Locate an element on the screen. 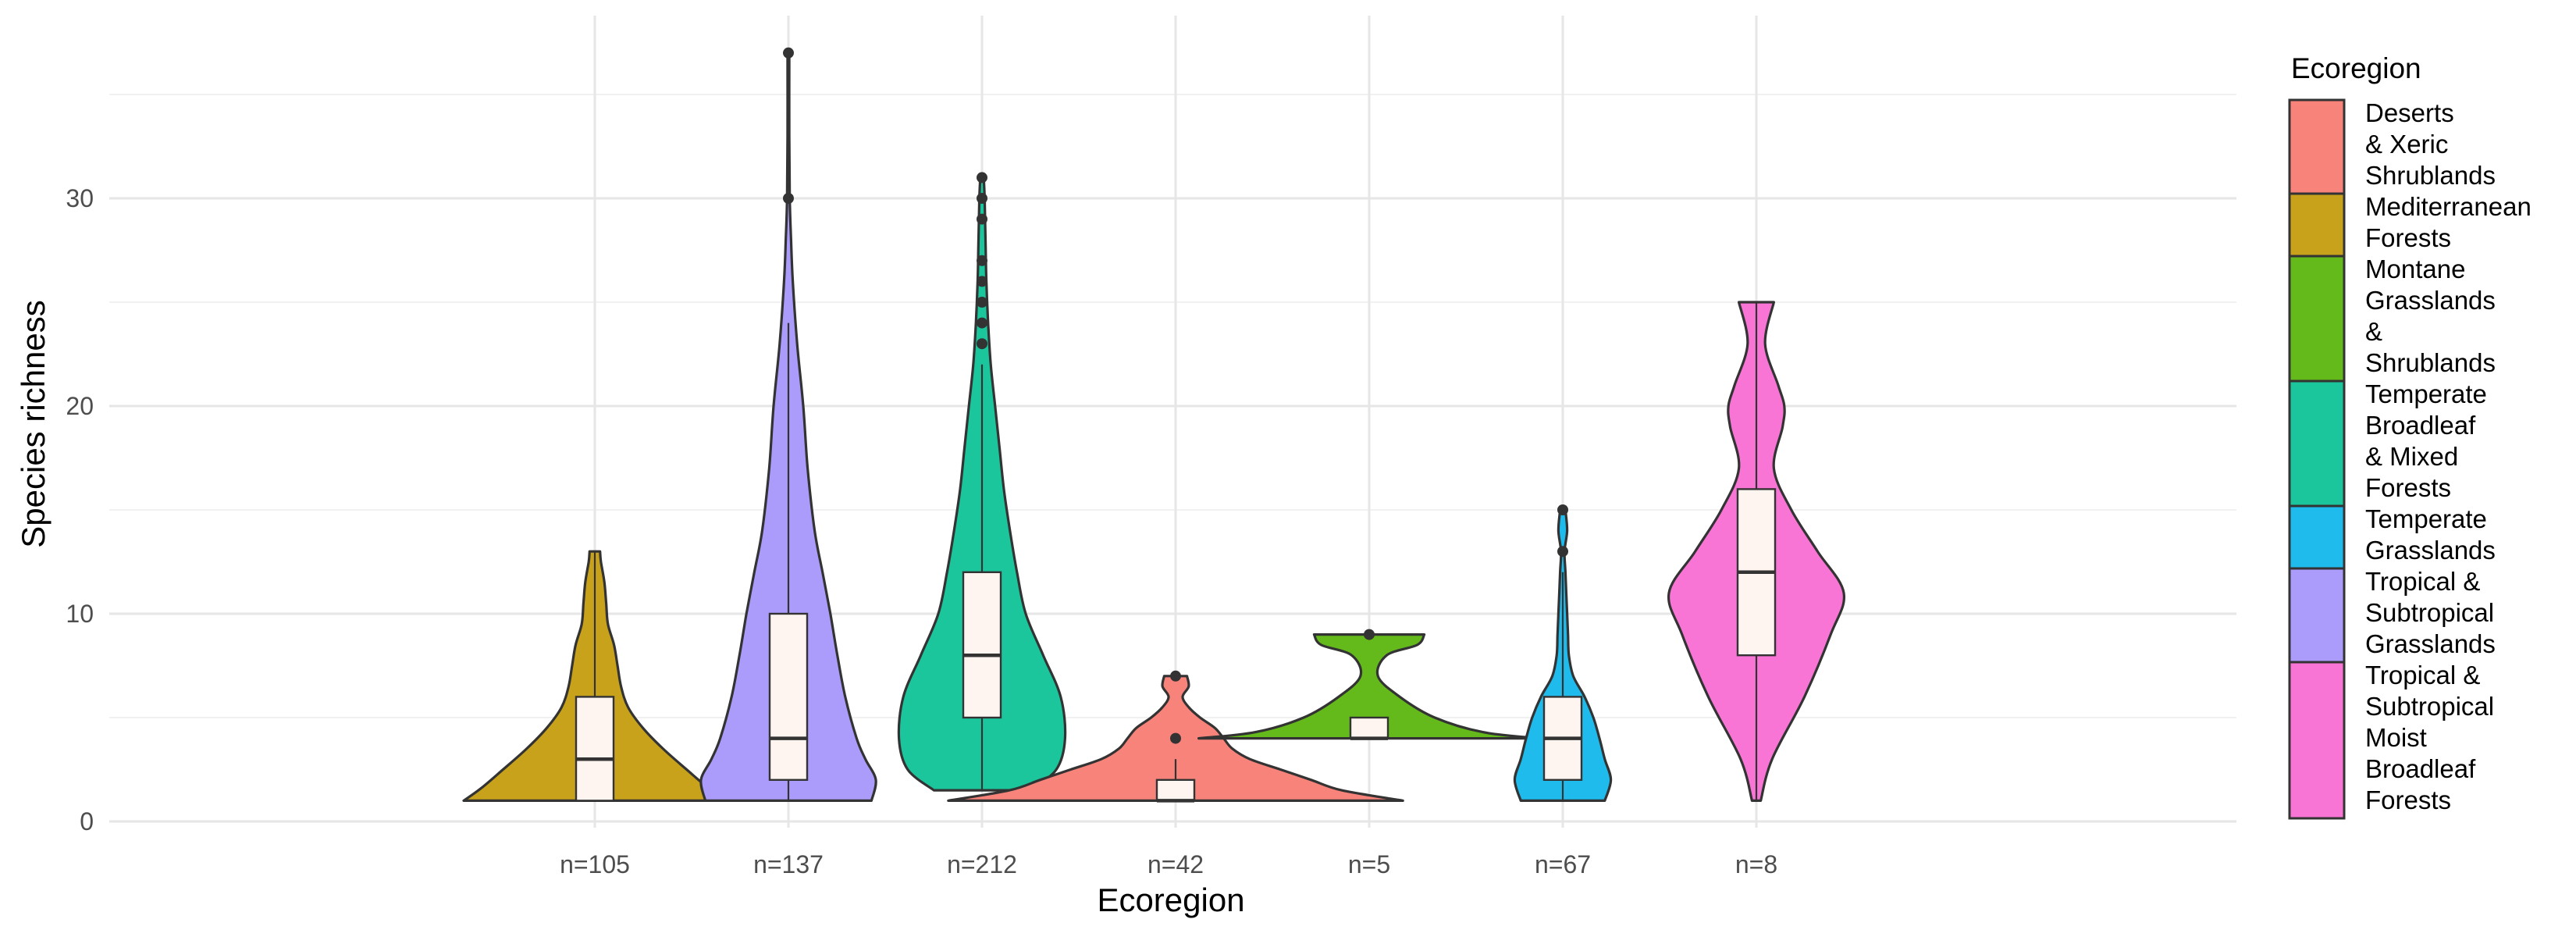  boxplot-montane-grasslands-shrublands is located at coordinates (1369, 684).